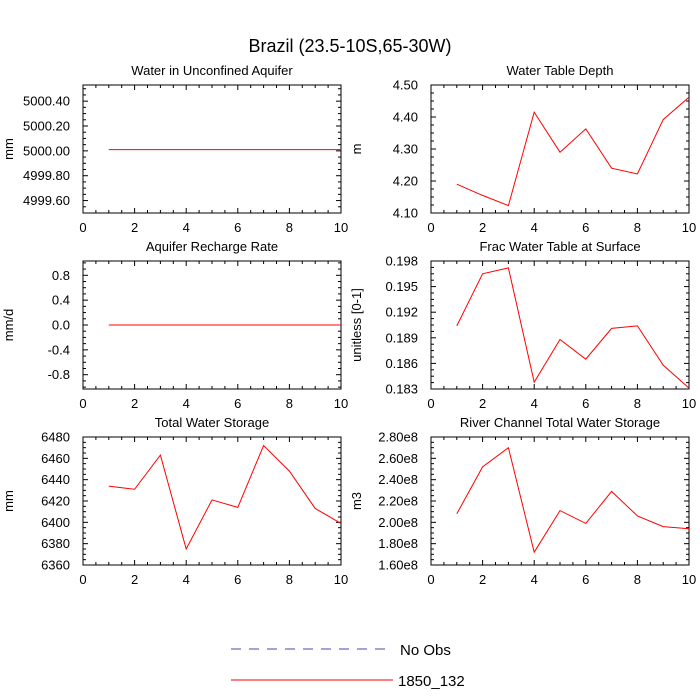  What do you see at coordinates (356, 501) in the screenshot?
I see `panel-5-ylabel: m3` at bounding box center [356, 501].